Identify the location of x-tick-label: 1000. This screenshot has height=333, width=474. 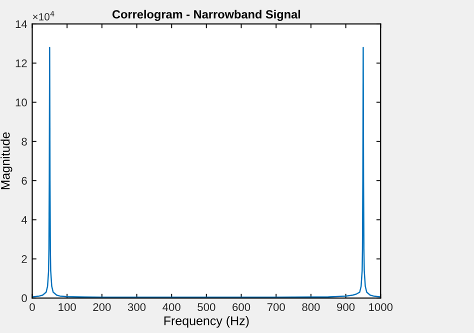
(381, 307).